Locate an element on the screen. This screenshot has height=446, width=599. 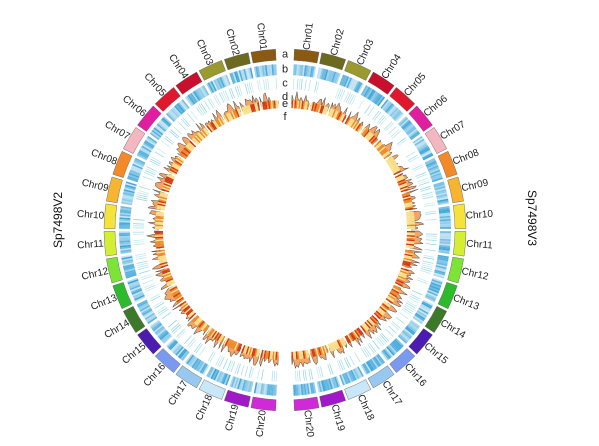
chromosome-label-R-Chr15: Chr15 is located at coordinates (436, 354).